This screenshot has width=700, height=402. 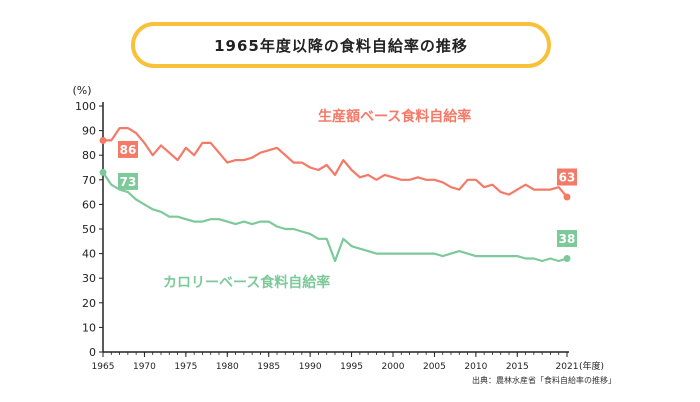 I want to click on source-note: 出典：農林水産省「食料自給率の推移」, so click(x=544, y=380).